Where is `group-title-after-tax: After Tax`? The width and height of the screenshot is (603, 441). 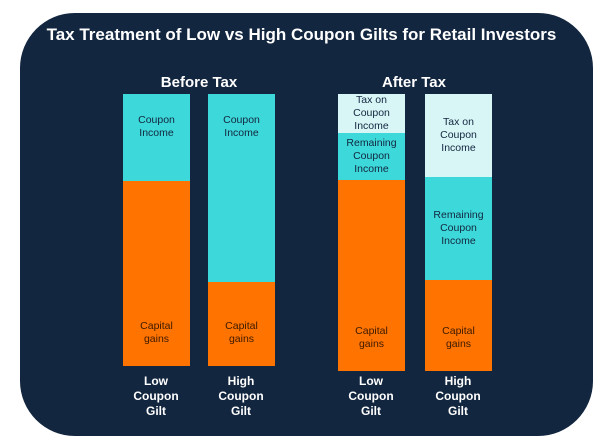 group-title-after-tax: After Tax is located at coordinates (414, 82).